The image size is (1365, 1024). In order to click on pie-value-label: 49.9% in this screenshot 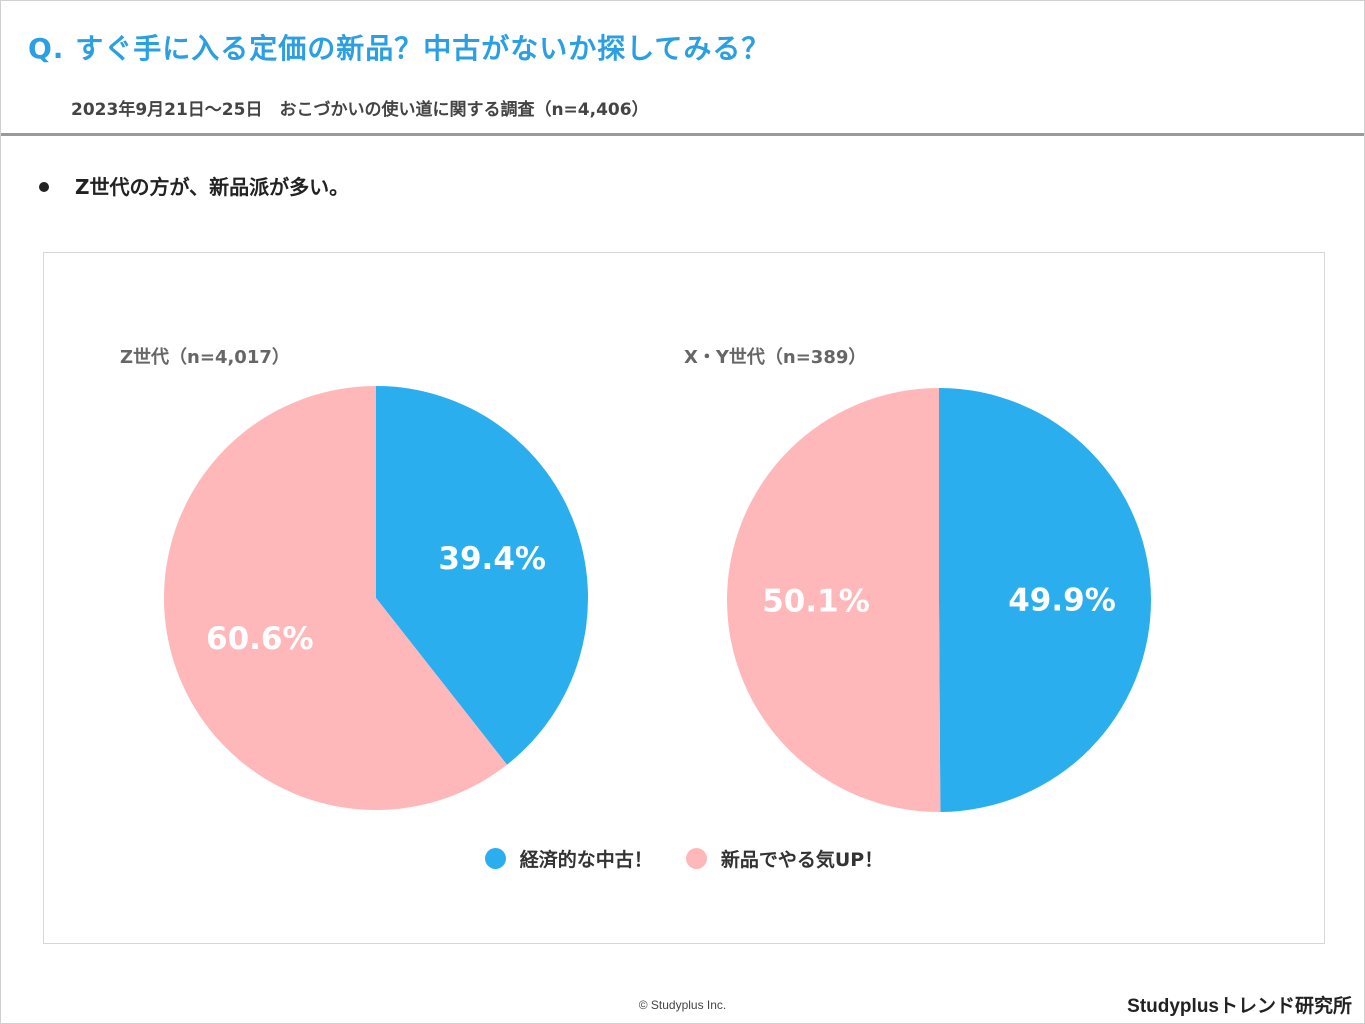, I will do `click(1062, 601)`.